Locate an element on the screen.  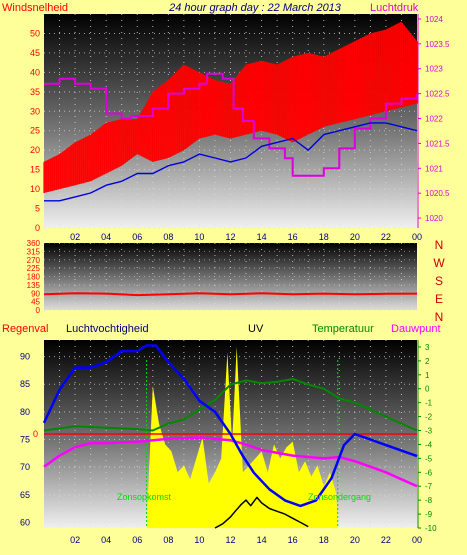
temperature-tick: -4 is located at coordinates (429, 444).